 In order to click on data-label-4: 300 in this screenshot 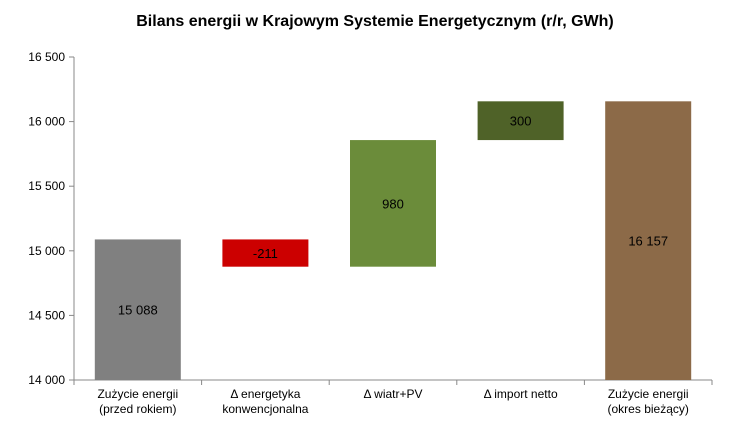, I will do `click(521, 121)`.